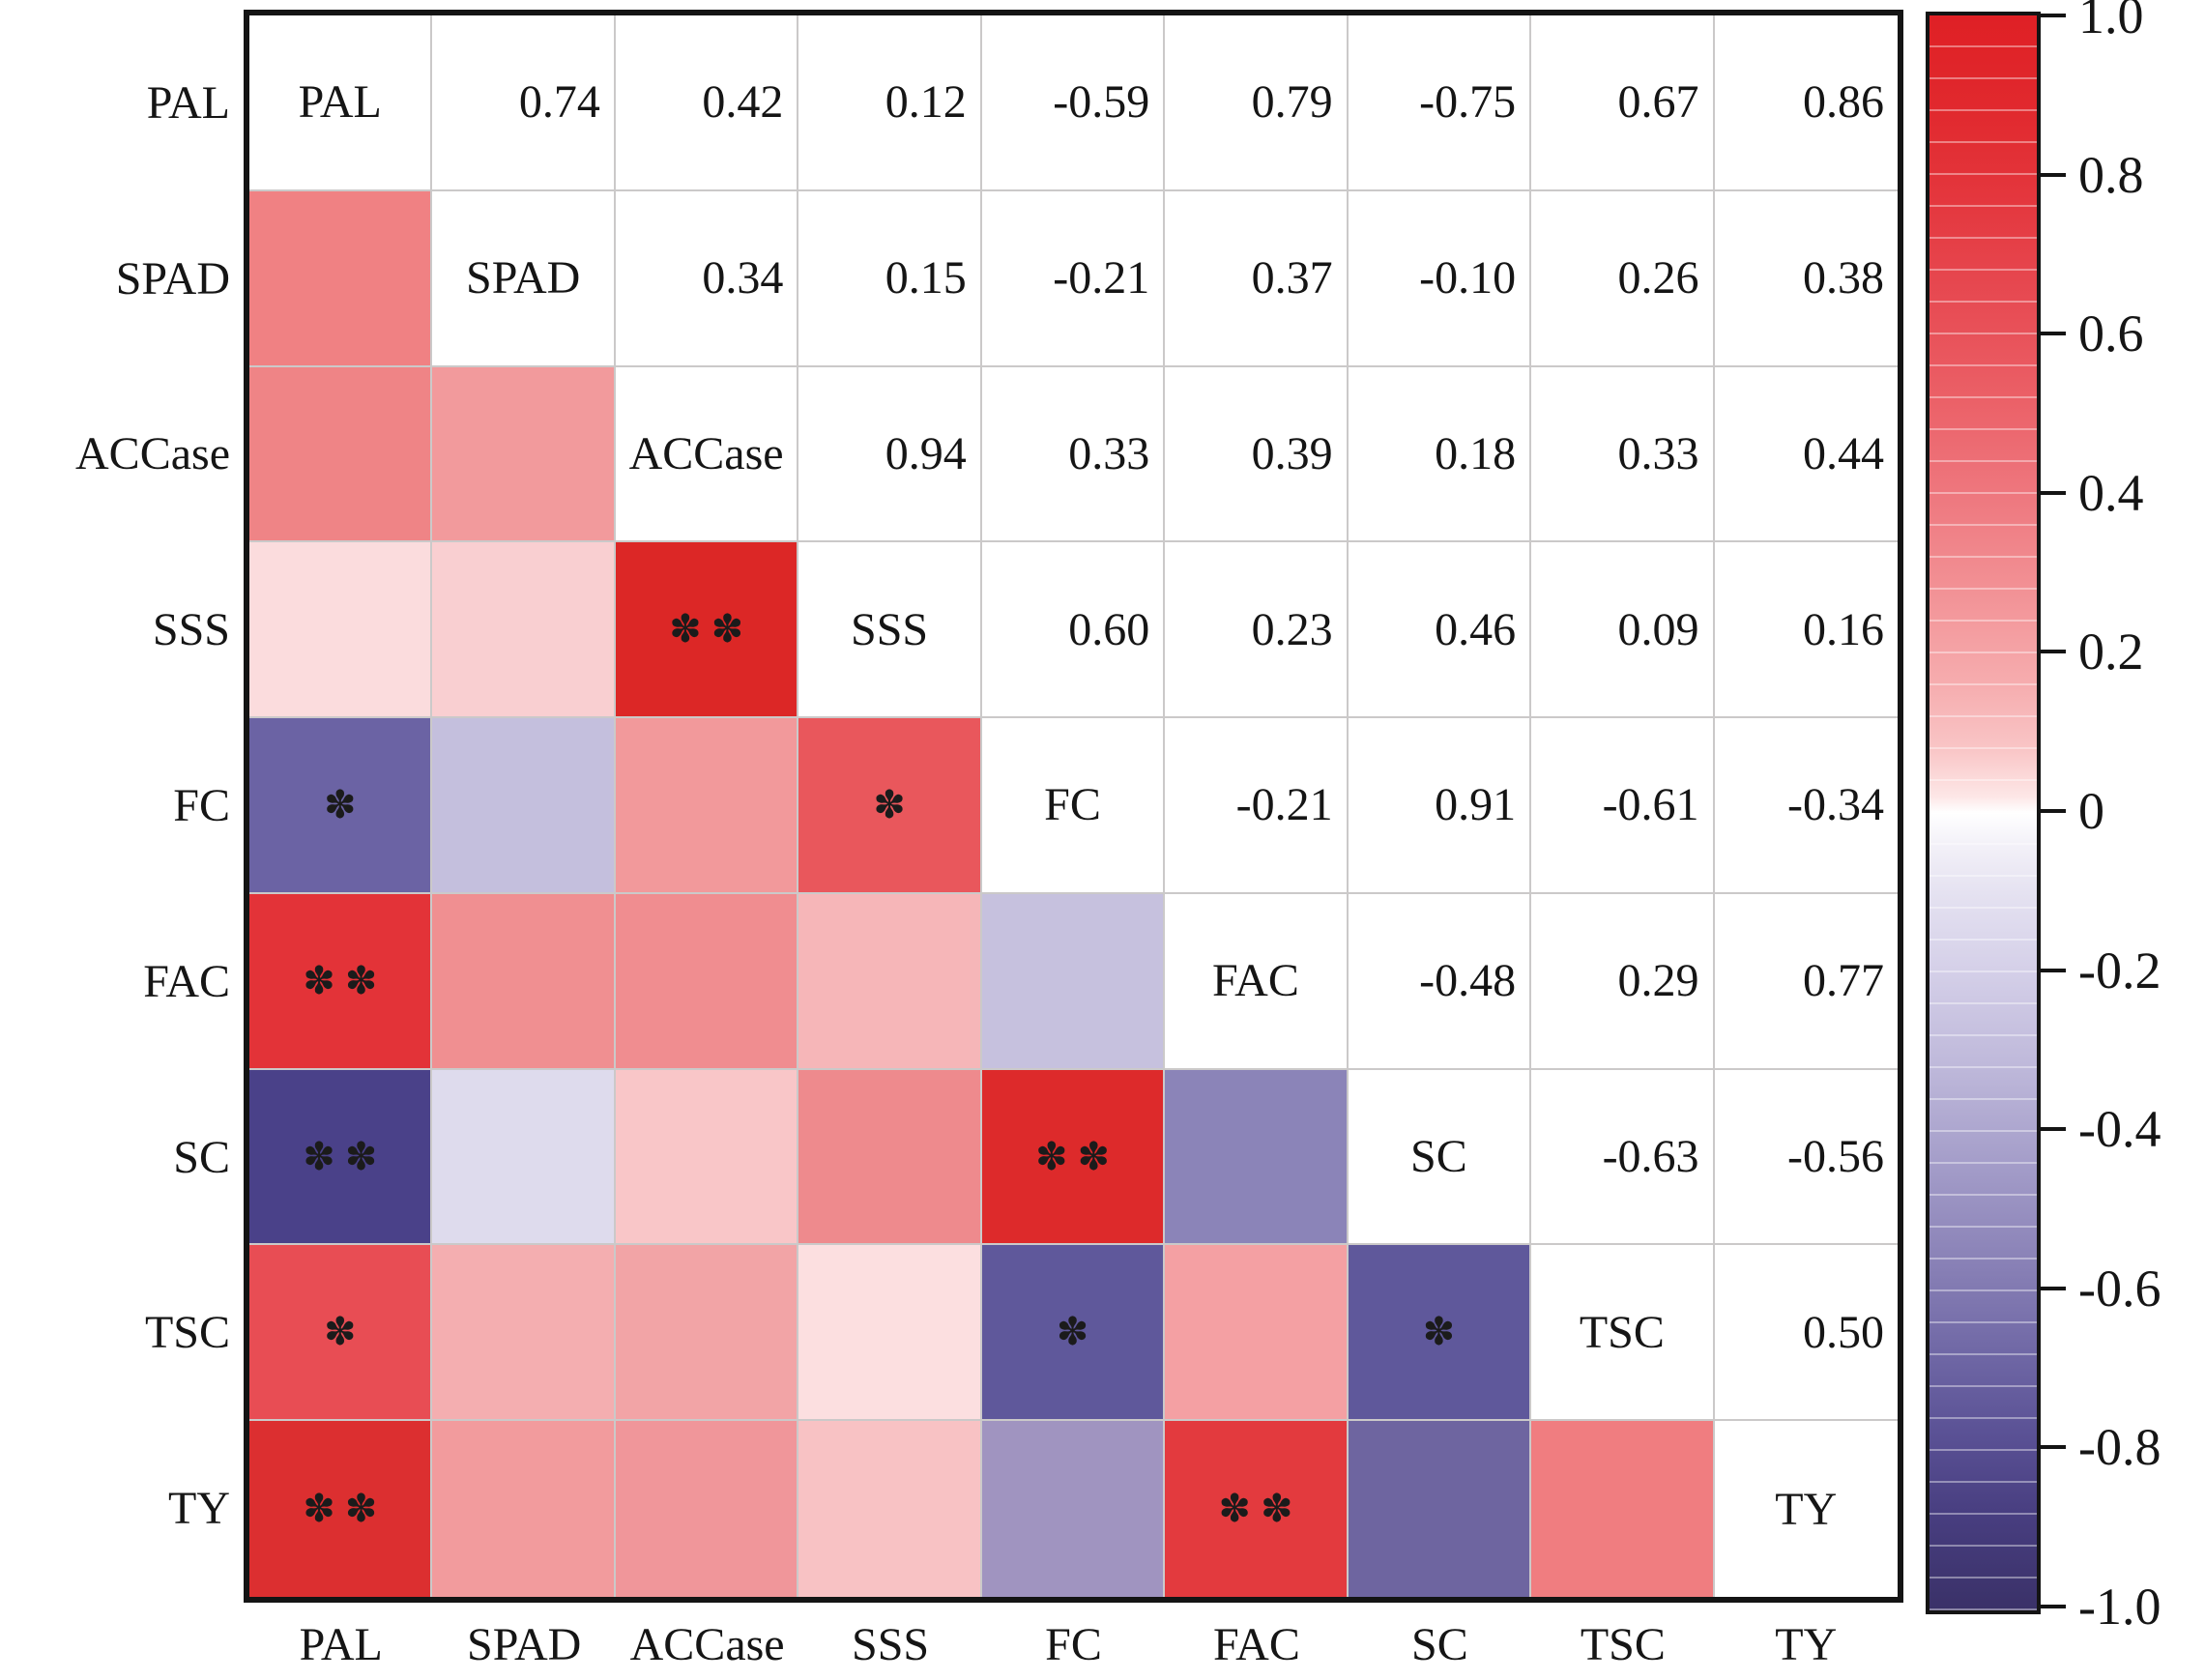 The width and height of the screenshot is (2205, 1680). I want to click on correlation-value: -0.34, so click(1836, 805).